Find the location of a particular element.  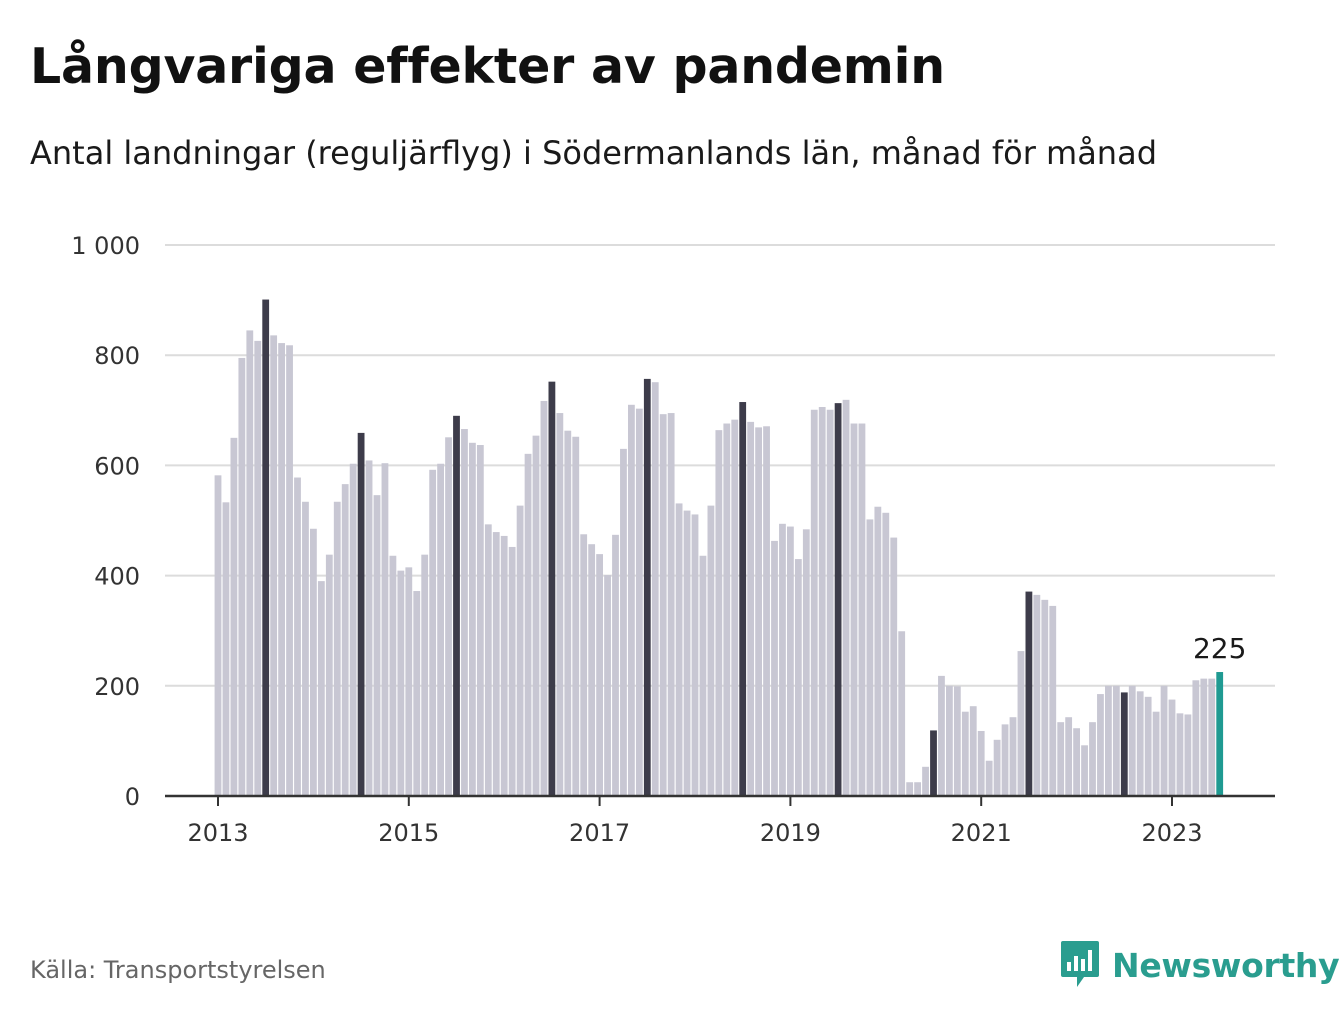

y-tick-label: 200 is located at coordinates (117, 687).